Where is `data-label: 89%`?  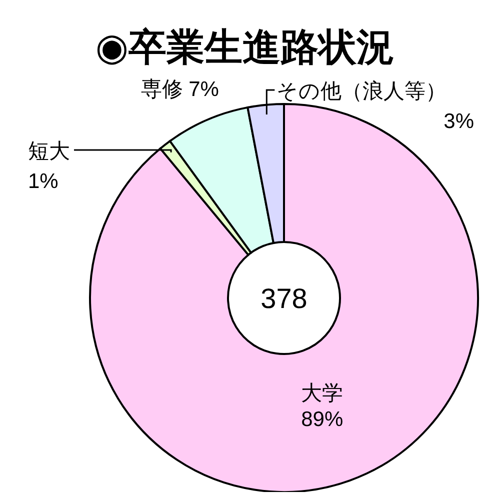
data-label: 89% is located at coordinates (322, 419).